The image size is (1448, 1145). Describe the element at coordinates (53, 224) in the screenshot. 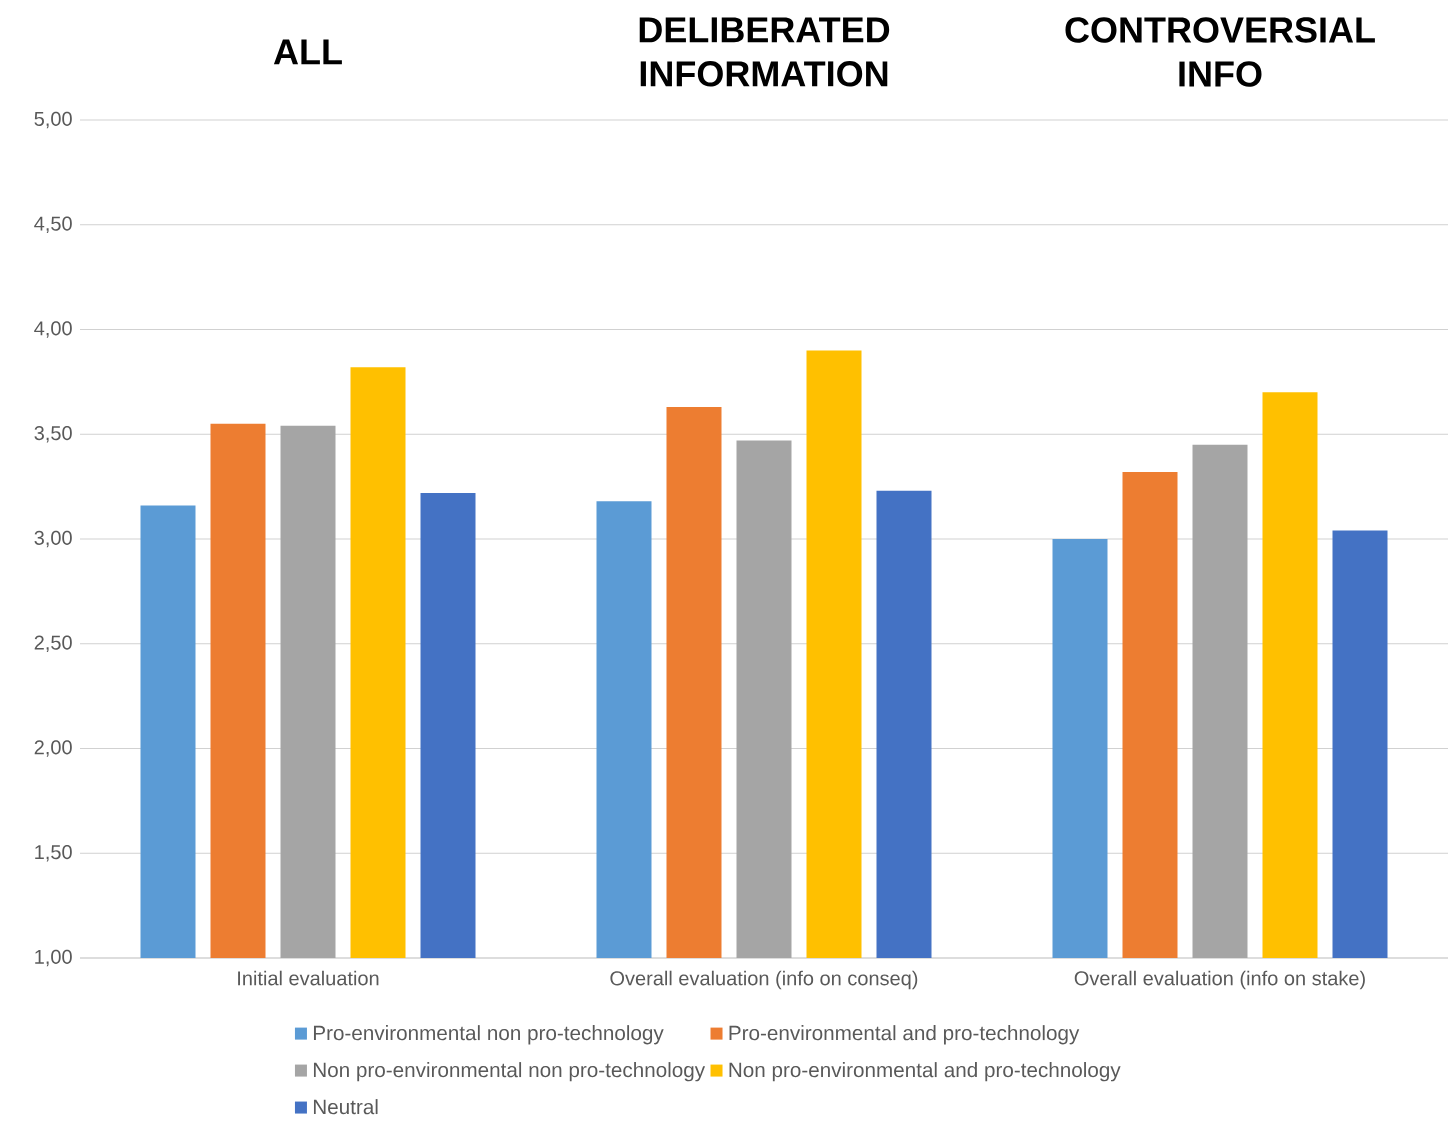

I see `y-tick-label: 4,50` at that location.